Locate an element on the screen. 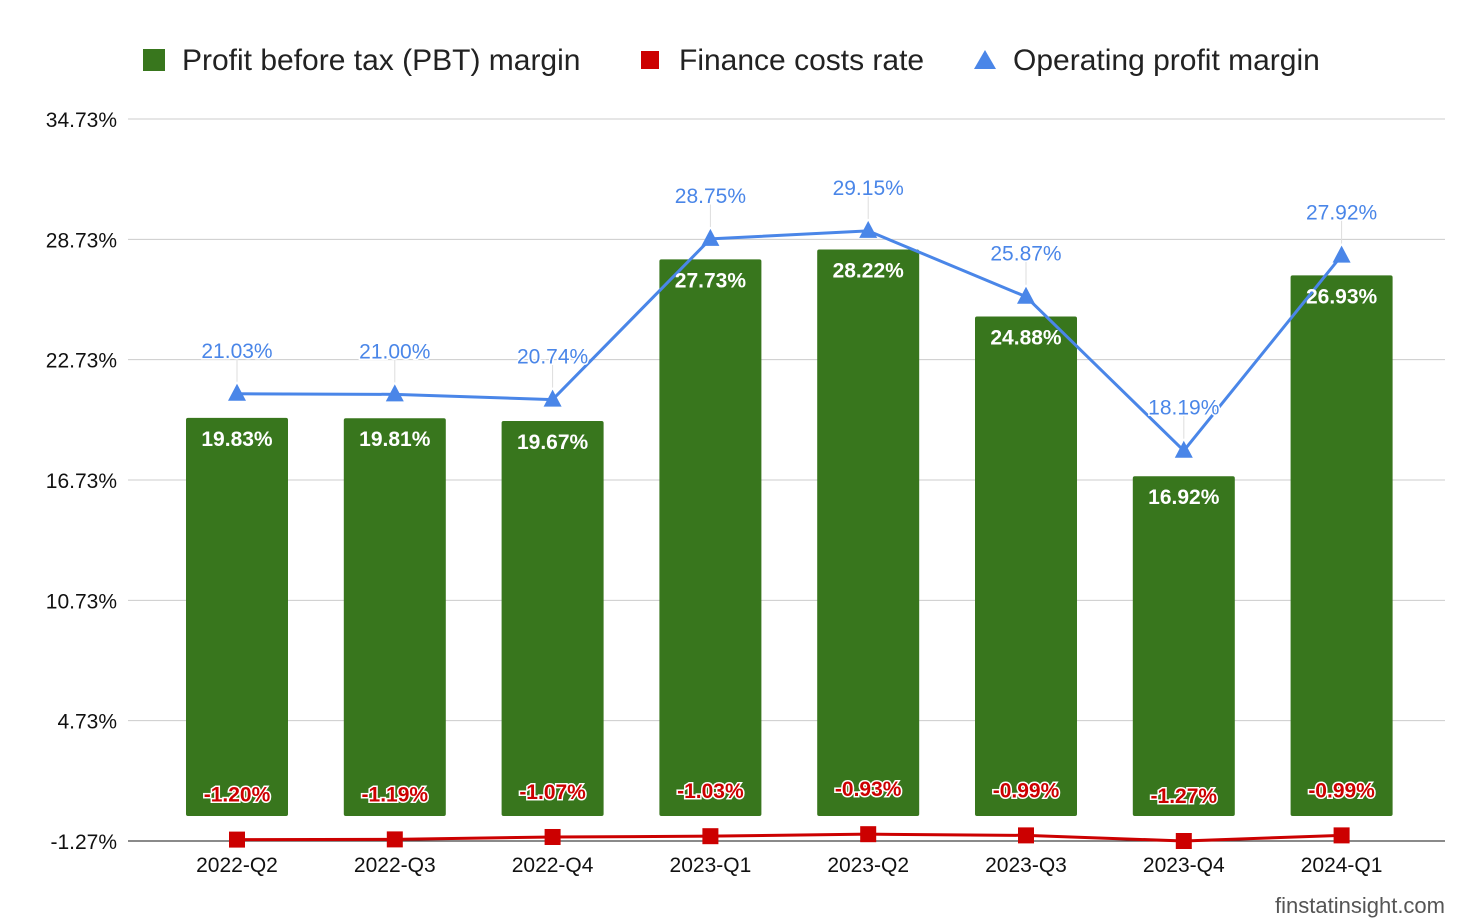  pbt-bar-label: 24.88% is located at coordinates (1026, 338).